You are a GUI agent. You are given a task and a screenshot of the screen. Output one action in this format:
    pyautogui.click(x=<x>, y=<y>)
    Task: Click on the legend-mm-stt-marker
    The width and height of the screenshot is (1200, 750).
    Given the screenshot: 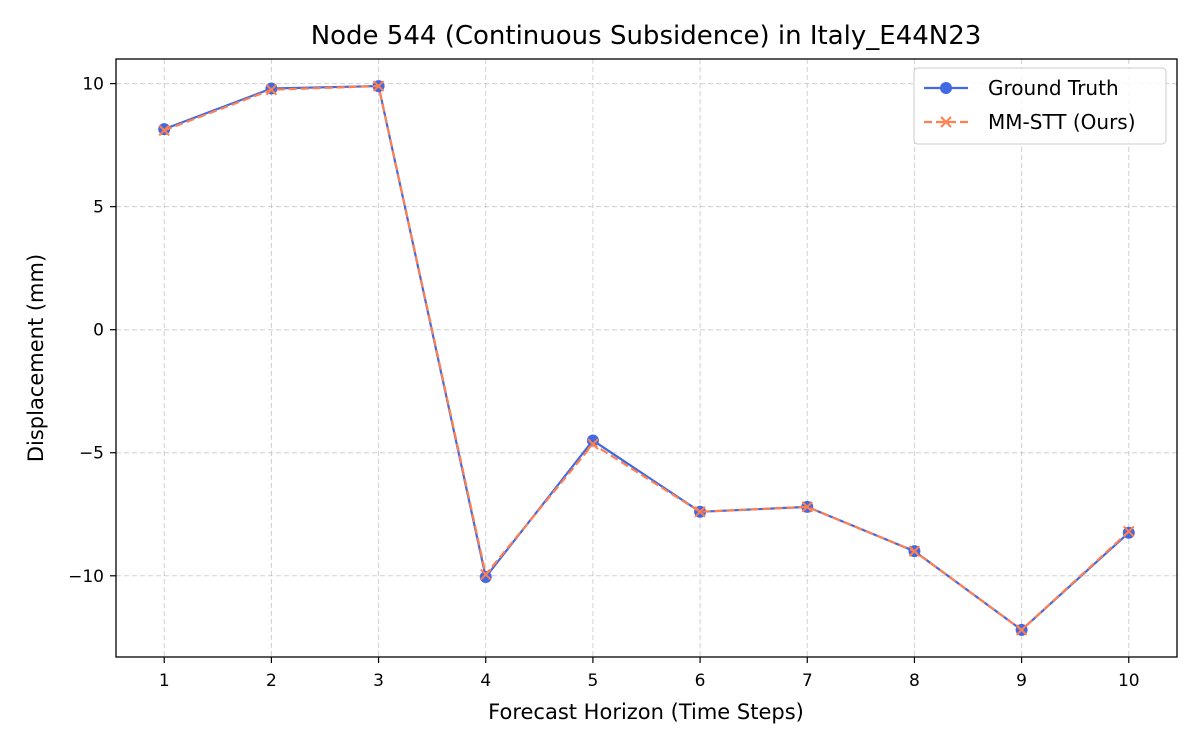 What is the action you would take?
    pyautogui.click(x=946, y=122)
    